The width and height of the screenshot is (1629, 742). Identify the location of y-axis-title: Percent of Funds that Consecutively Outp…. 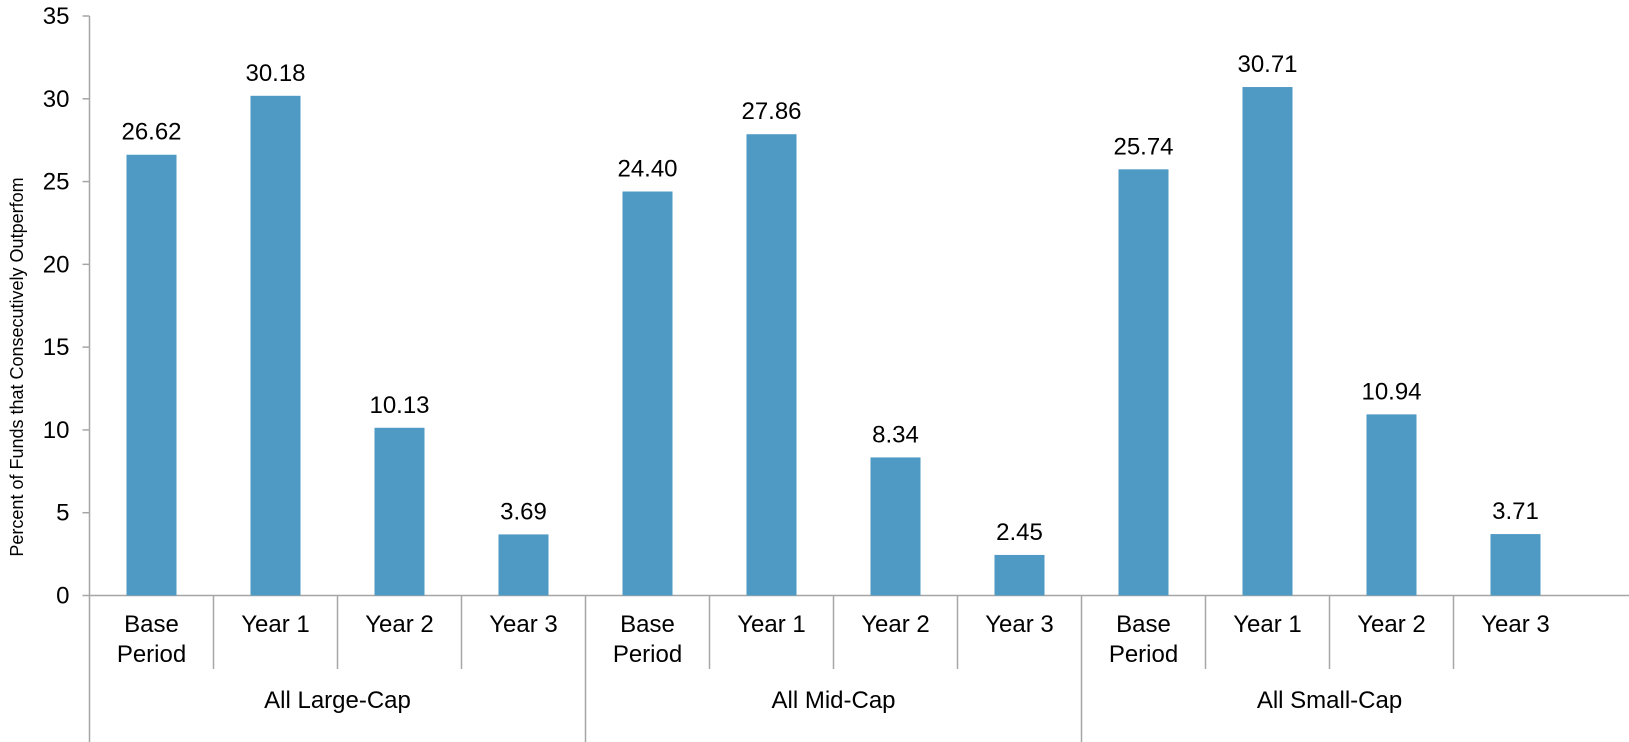
(17, 366).